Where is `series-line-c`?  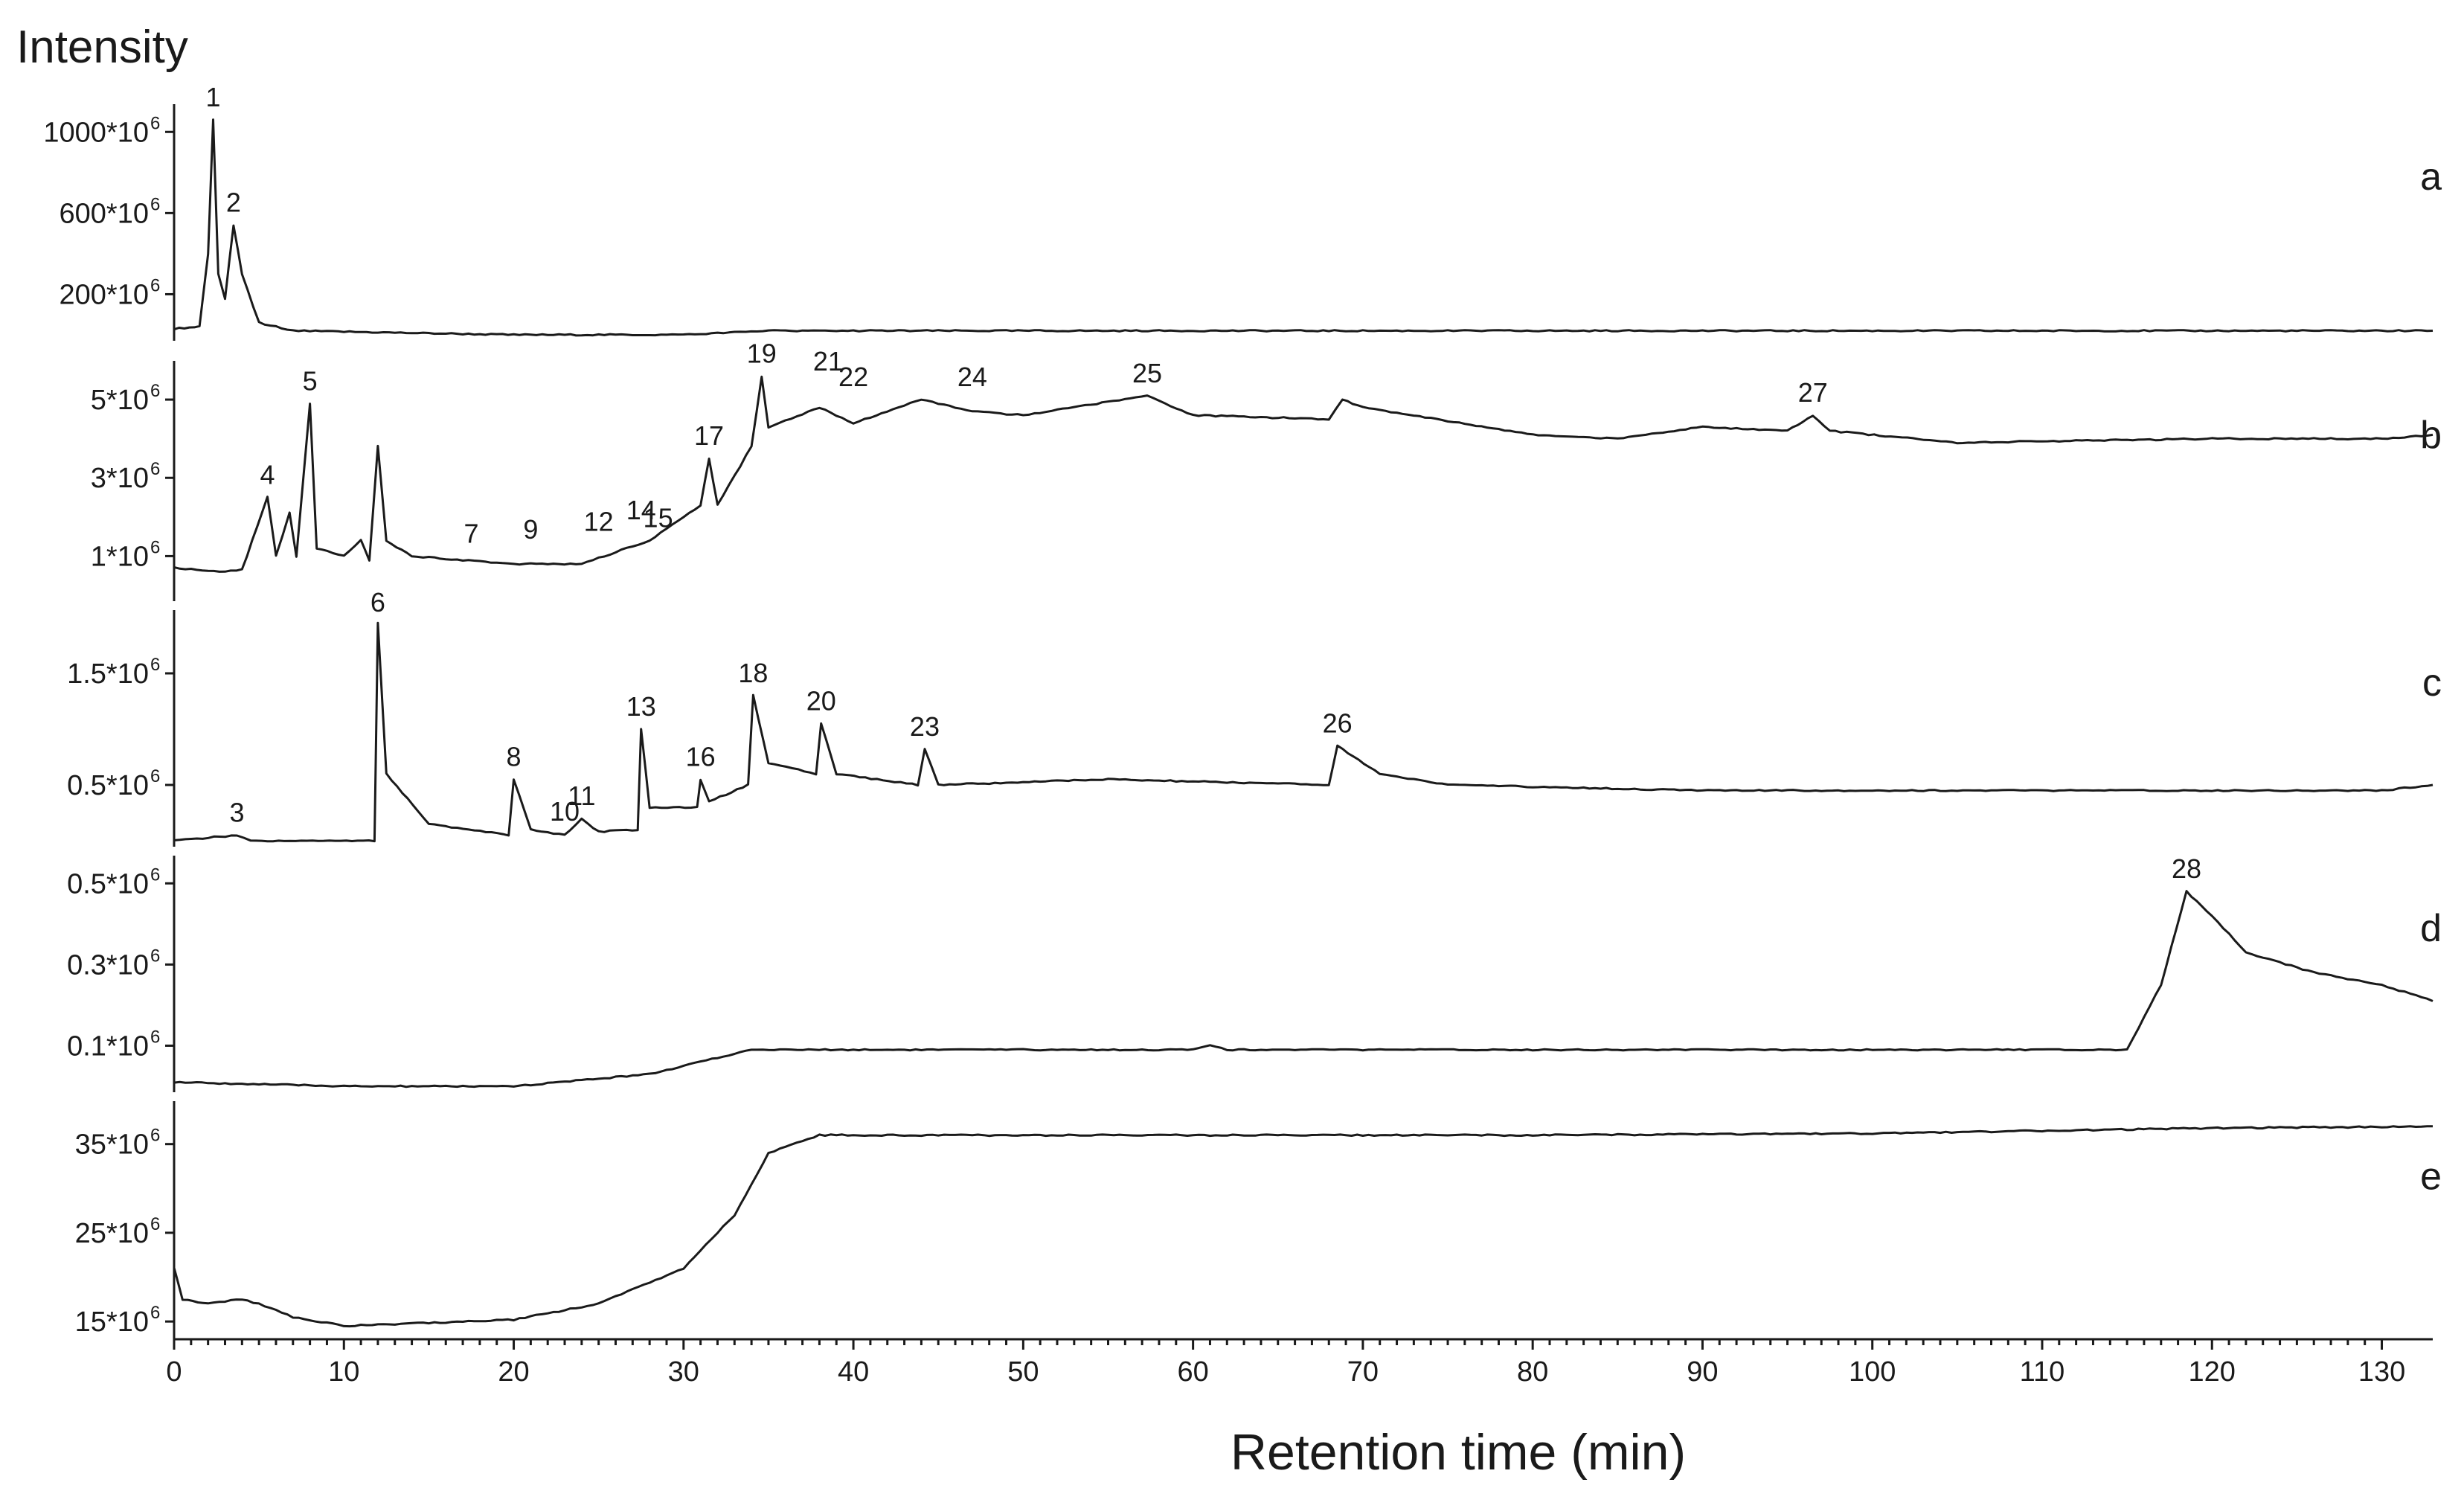 series-line-c is located at coordinates (1303, 732).